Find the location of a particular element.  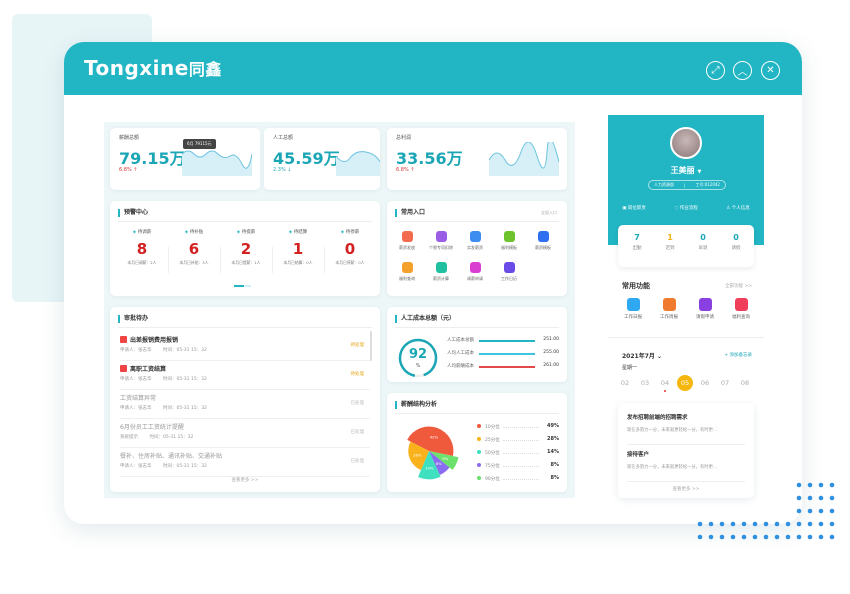

avatar is located at coordinates (686, 143).